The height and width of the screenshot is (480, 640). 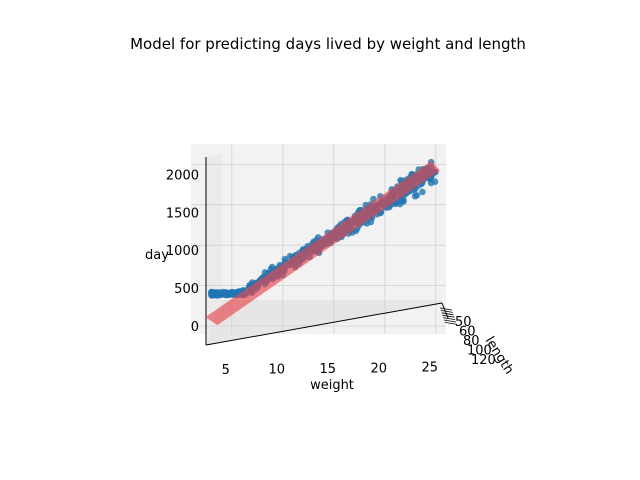 I want to click on z-tick-label-2: 1000, so click(x=182, y=251).